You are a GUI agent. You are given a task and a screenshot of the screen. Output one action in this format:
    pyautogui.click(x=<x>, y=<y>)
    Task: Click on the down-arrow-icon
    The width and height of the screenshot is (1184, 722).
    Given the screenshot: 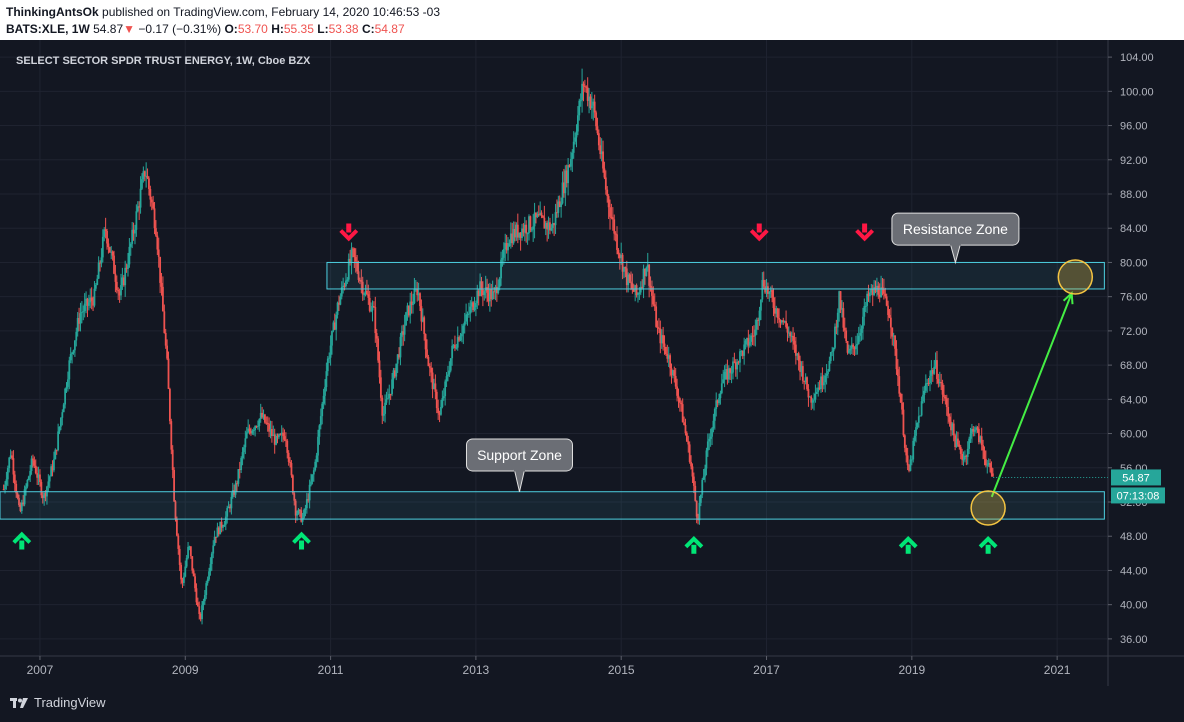 What is the action you would take?
    pyautogui.click(x=865, y=232)
    